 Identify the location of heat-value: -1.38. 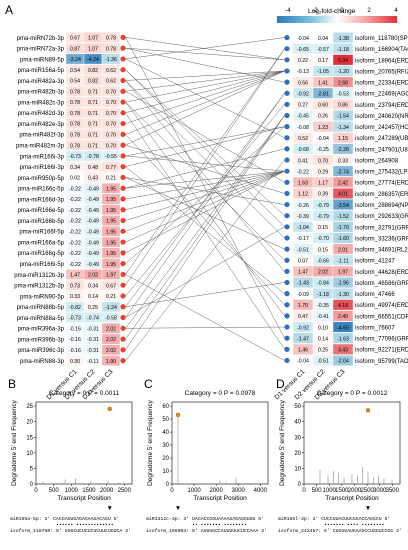
(343, 39).